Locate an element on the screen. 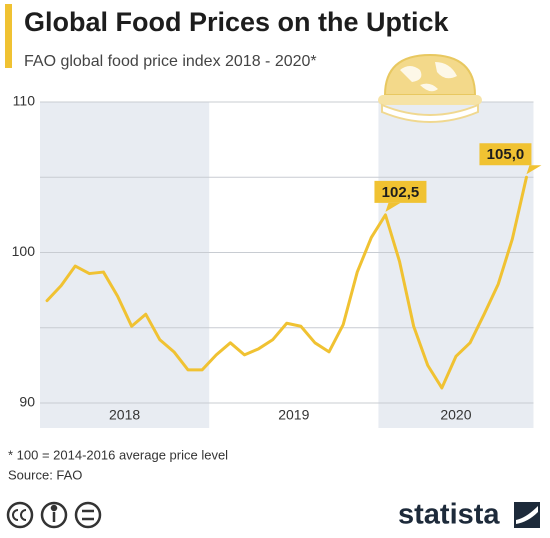  brand-icon is located at coordinates (527, 515).